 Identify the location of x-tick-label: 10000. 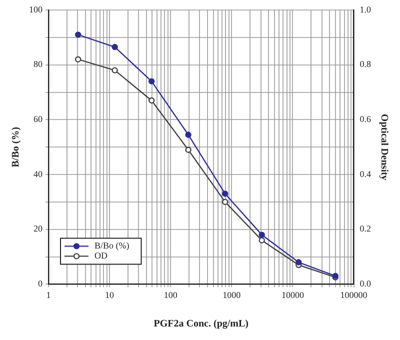
(292, 295).